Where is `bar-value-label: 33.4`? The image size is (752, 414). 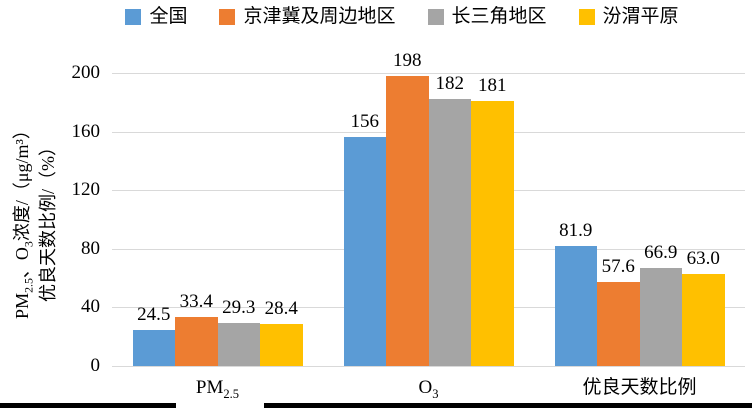 bar-value-label: 33.4 is located at coordinates (196, 302).